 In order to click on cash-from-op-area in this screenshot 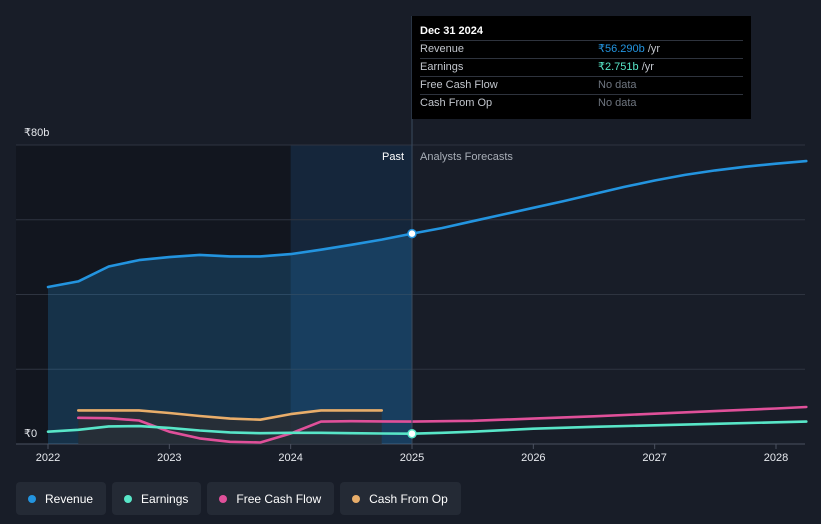, I will do `click(230, 427)`.